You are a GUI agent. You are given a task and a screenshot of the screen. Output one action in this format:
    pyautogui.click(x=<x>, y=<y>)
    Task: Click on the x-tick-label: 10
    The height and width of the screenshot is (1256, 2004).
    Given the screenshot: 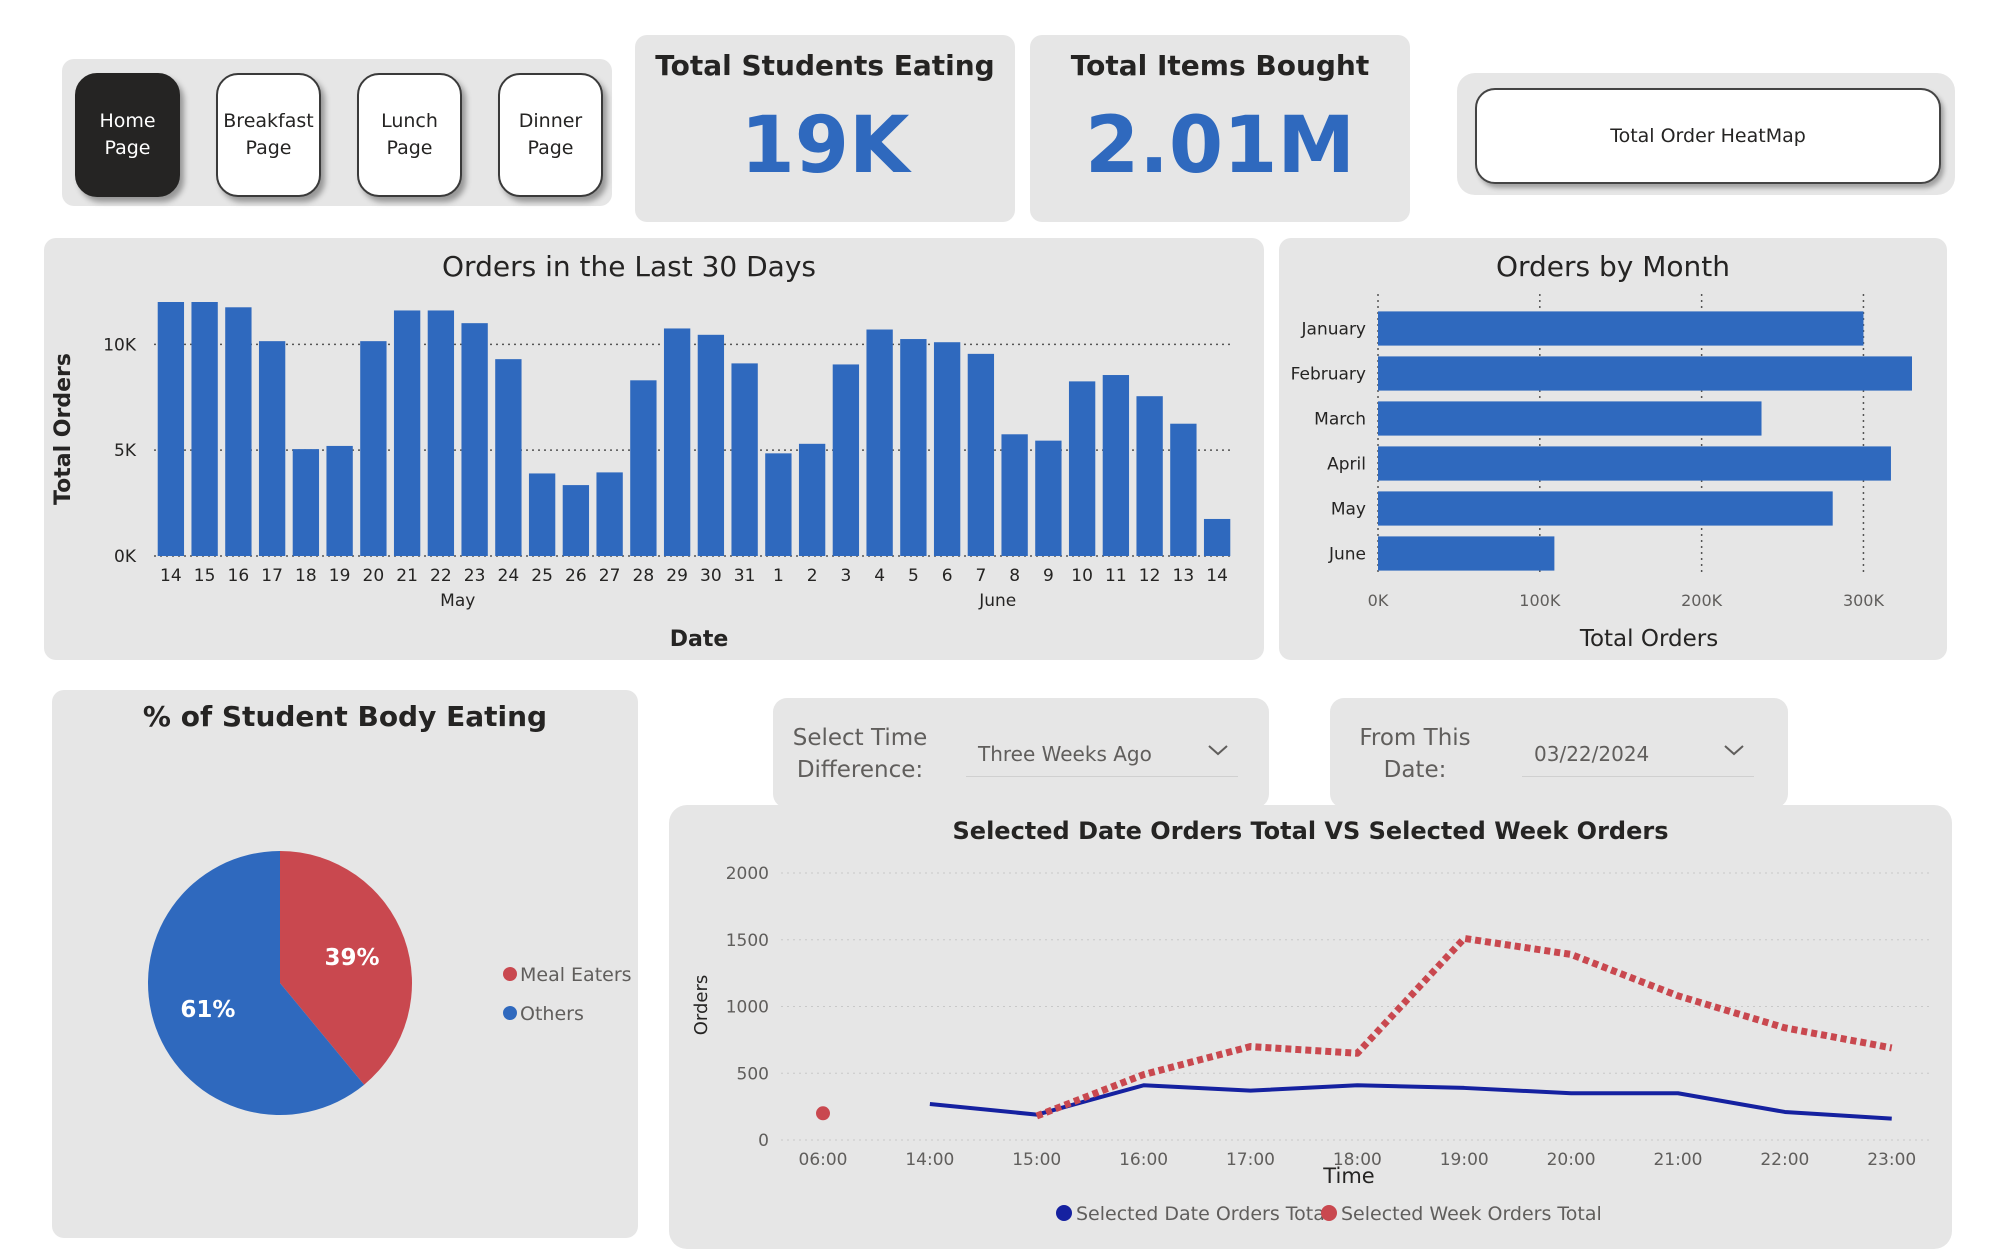 What is the action you would take?
    pyautogui.click(x=1082, y=576)
    